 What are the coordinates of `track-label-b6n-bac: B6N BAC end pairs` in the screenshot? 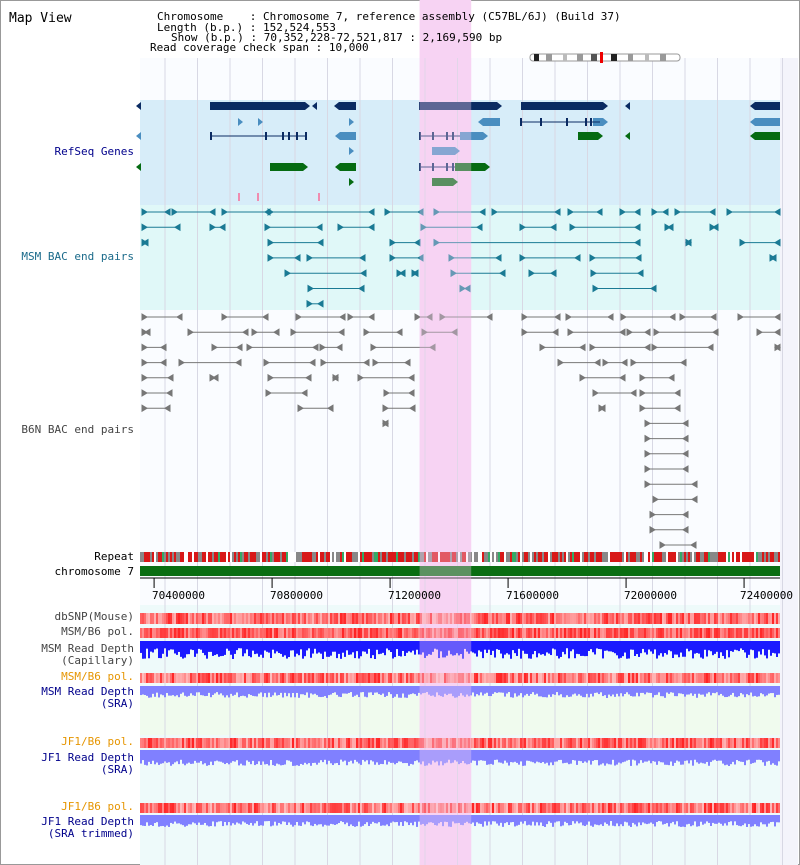 It's located at (77, 429).